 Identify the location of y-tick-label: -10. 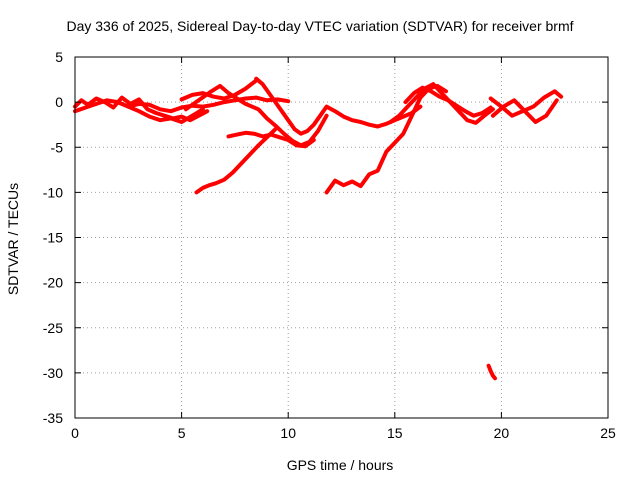
(53, 192).